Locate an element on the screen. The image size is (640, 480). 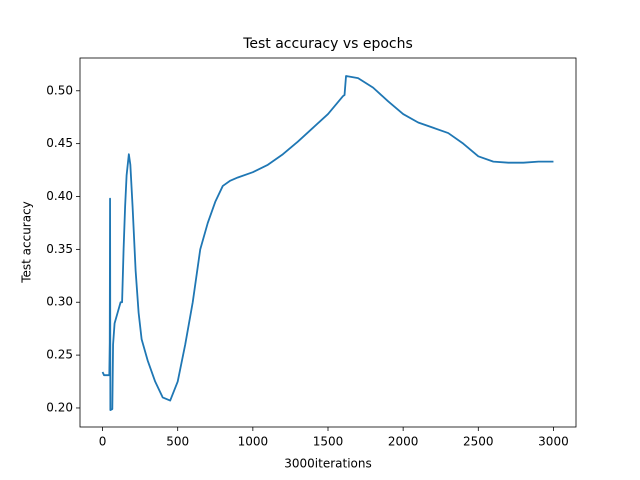
x-axis-label: 3000iterations is located at coordinates (328, 464).